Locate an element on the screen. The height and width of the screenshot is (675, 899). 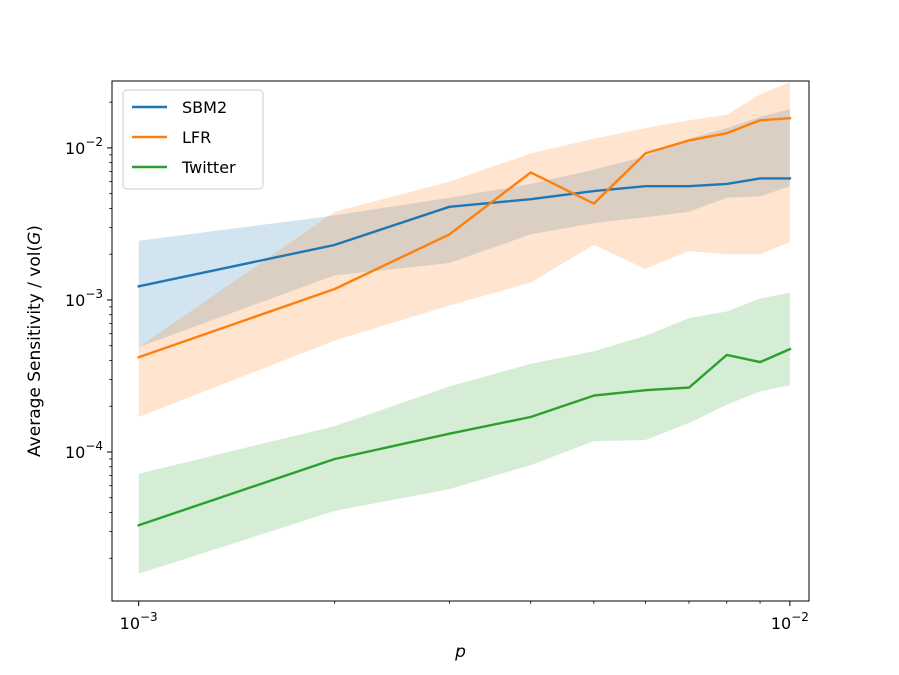
y-tick-label: 10⁻⁴ is located at coordinates (84, 450).